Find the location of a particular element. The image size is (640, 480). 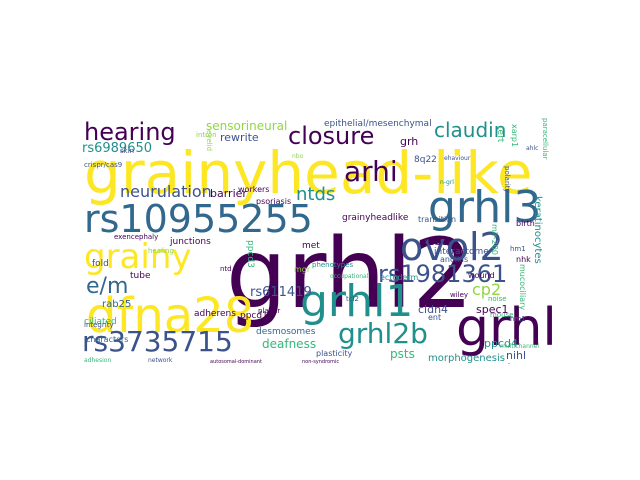

cloud-word: rewrite is located at coordinates (239, 137).